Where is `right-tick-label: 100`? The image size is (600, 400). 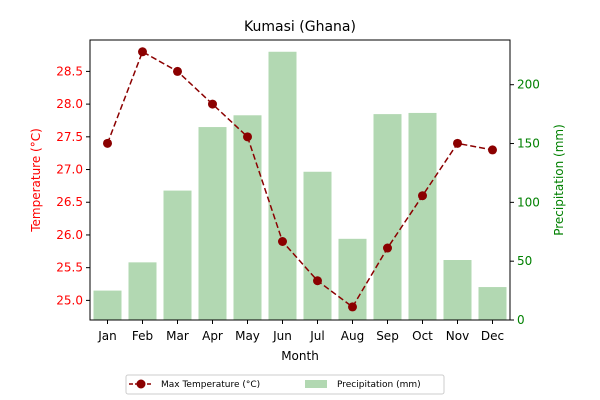 right-tick-label: 100 is located at coordinates (528, 202).